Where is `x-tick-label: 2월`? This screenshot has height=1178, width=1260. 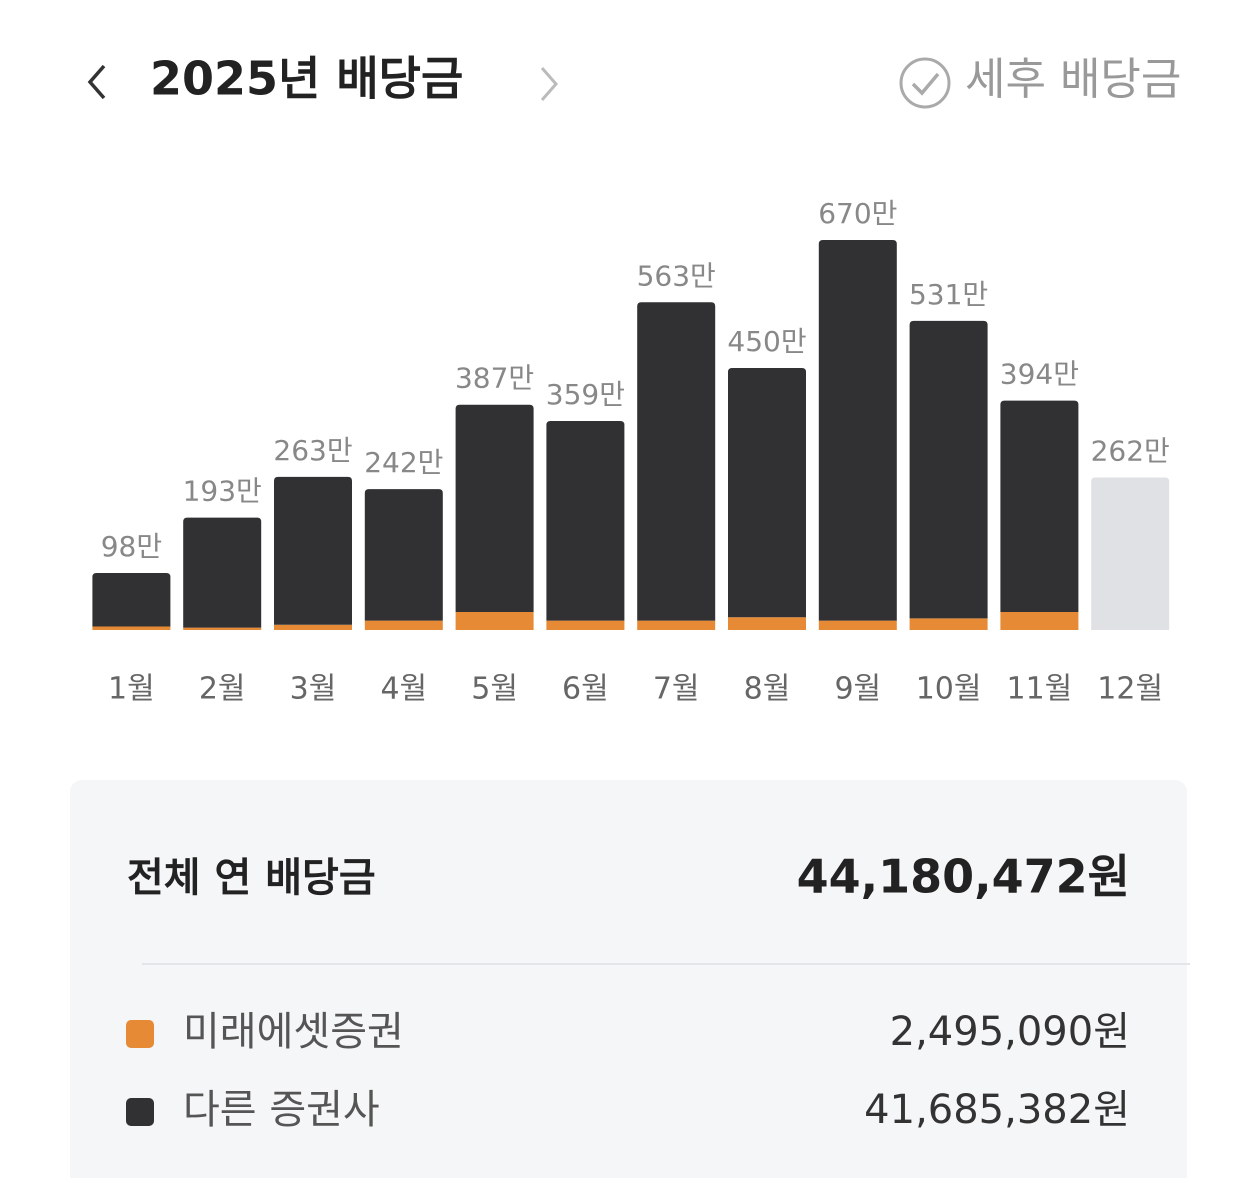
x-tick-label: 2월 is located at coordinates (222, 689).